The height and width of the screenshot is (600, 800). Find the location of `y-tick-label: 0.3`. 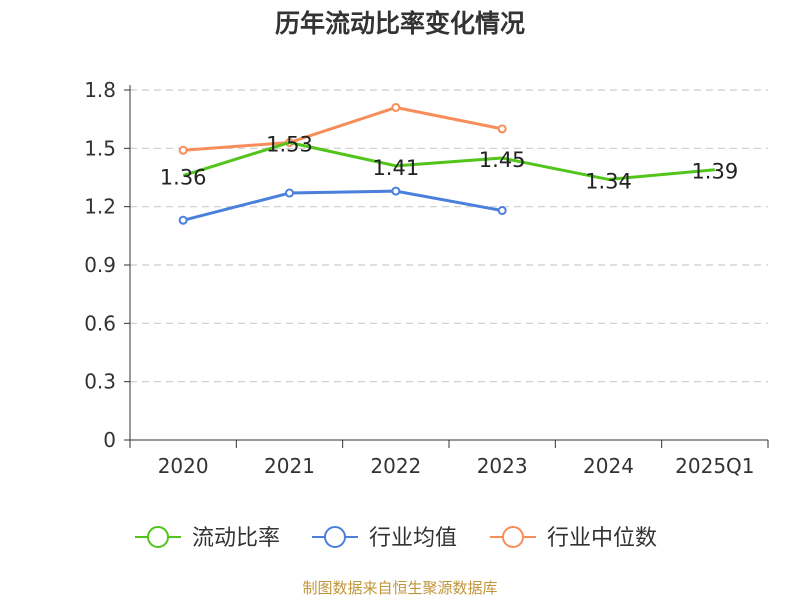

y-tick-label: 0.3 is located at coordinates (100, 382).